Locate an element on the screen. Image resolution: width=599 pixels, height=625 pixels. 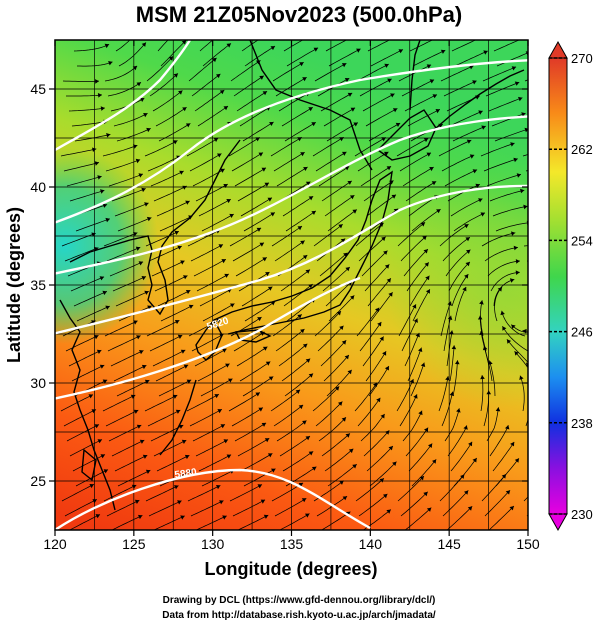
height-contour is located at coordinates (208, 338).